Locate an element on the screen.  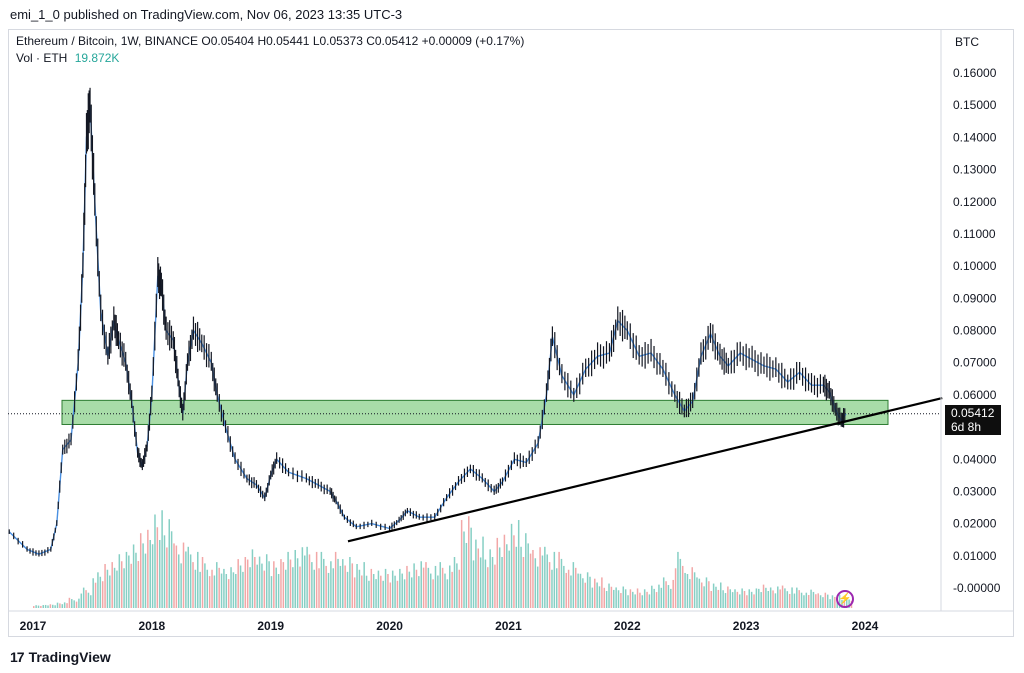
lightning-icon: ⚡ is located at coordinates (845, 599).